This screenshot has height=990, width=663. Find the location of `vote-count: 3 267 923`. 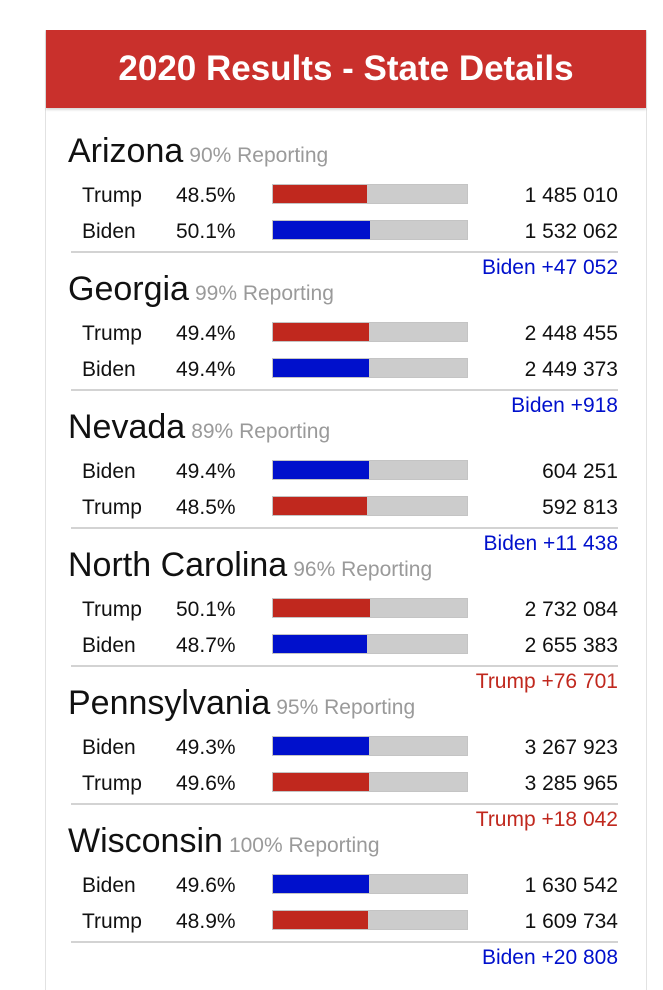

vote-count: 3 267 923 is located at coordinates (571, 747).